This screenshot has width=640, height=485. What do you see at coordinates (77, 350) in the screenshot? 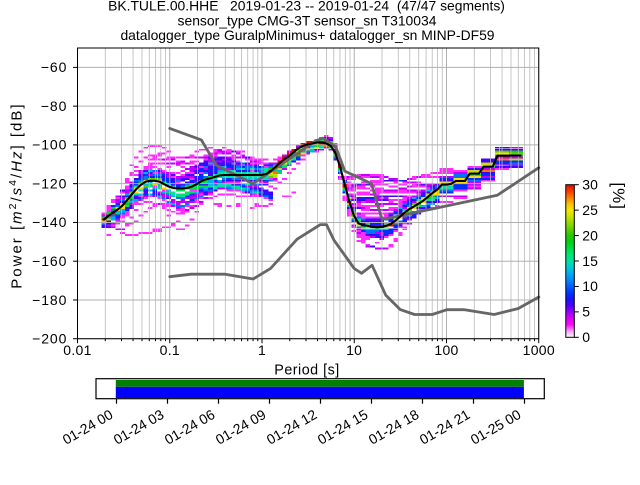
I see `svg-text: 0.01` at bounding box center [77, 350].